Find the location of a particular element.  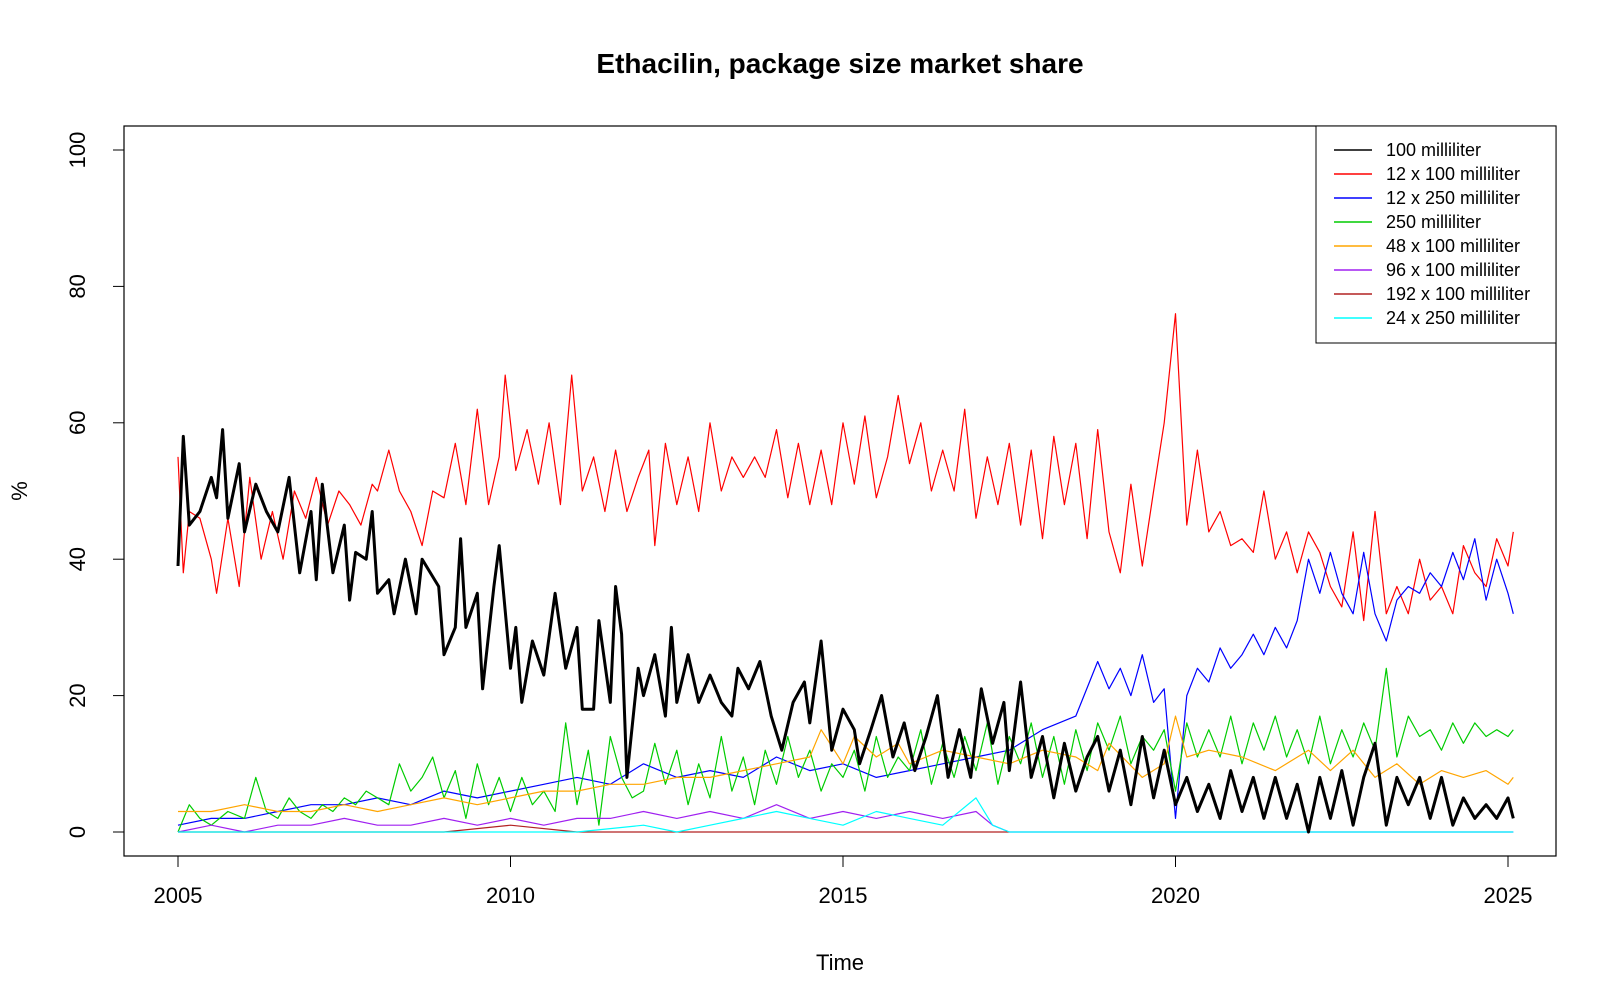

legend-label: 12 x 100 milliliter is located at coordinates (1453, 174).